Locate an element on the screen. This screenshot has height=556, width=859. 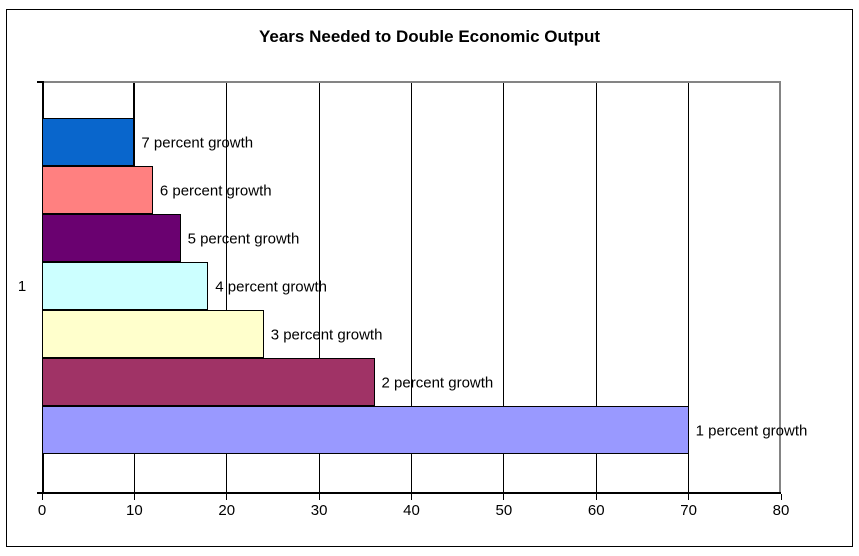
x-axis-tick-label: 10 is located at coordinates (134, 510).